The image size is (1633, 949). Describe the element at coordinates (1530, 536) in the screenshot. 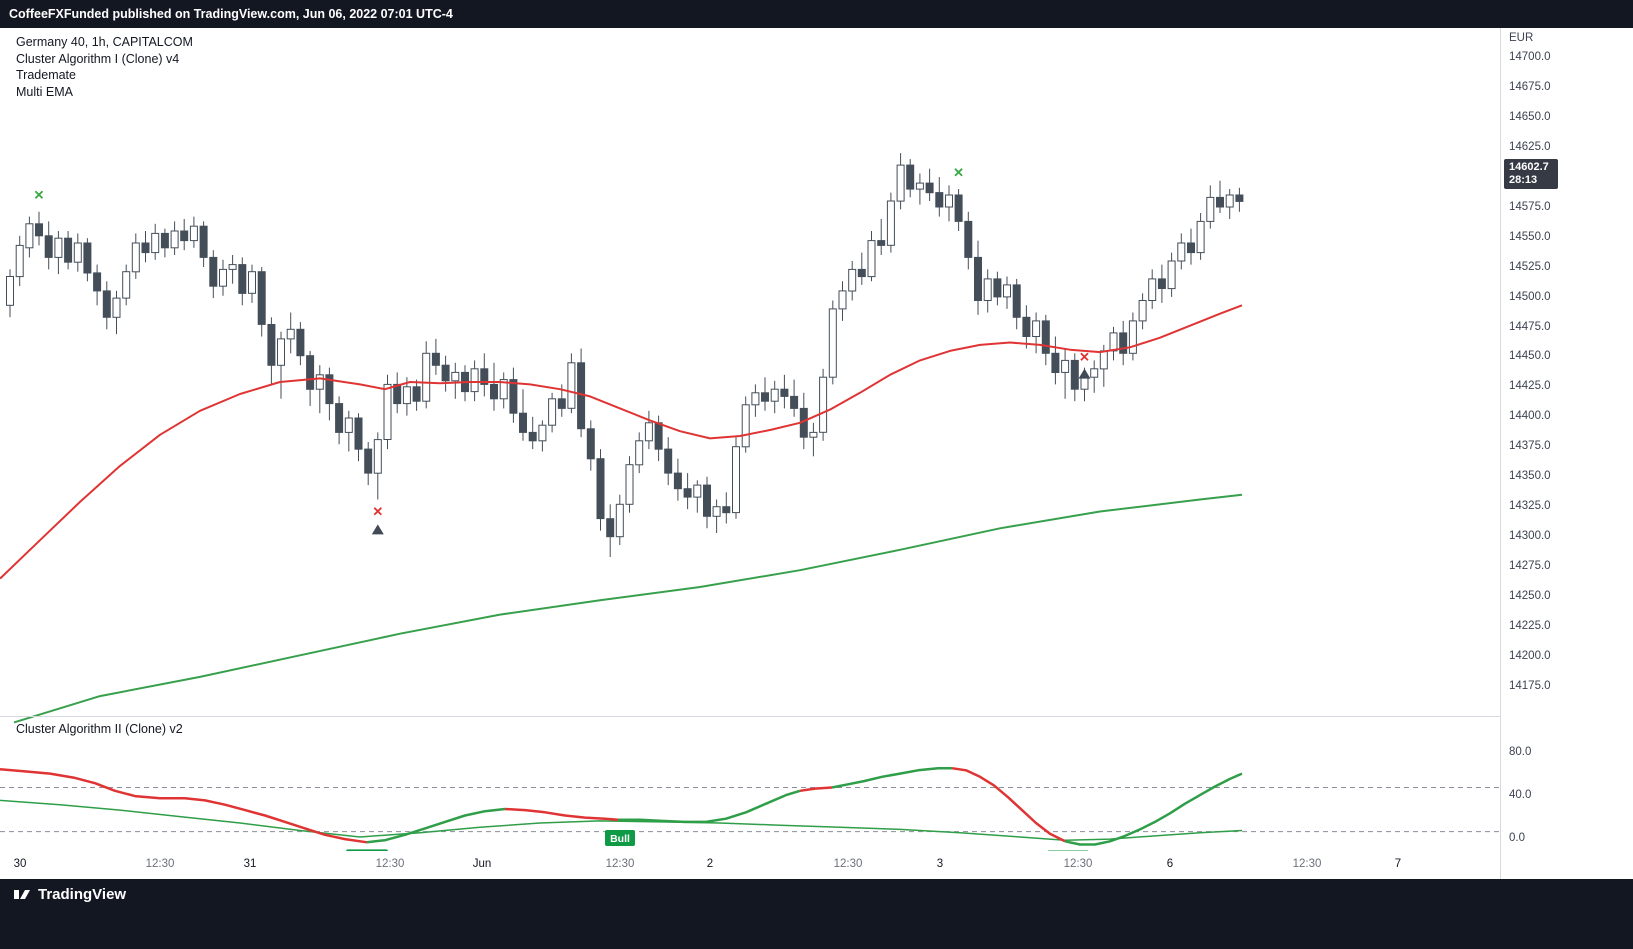

I see `price-axis-label: 14300.0` at that location.